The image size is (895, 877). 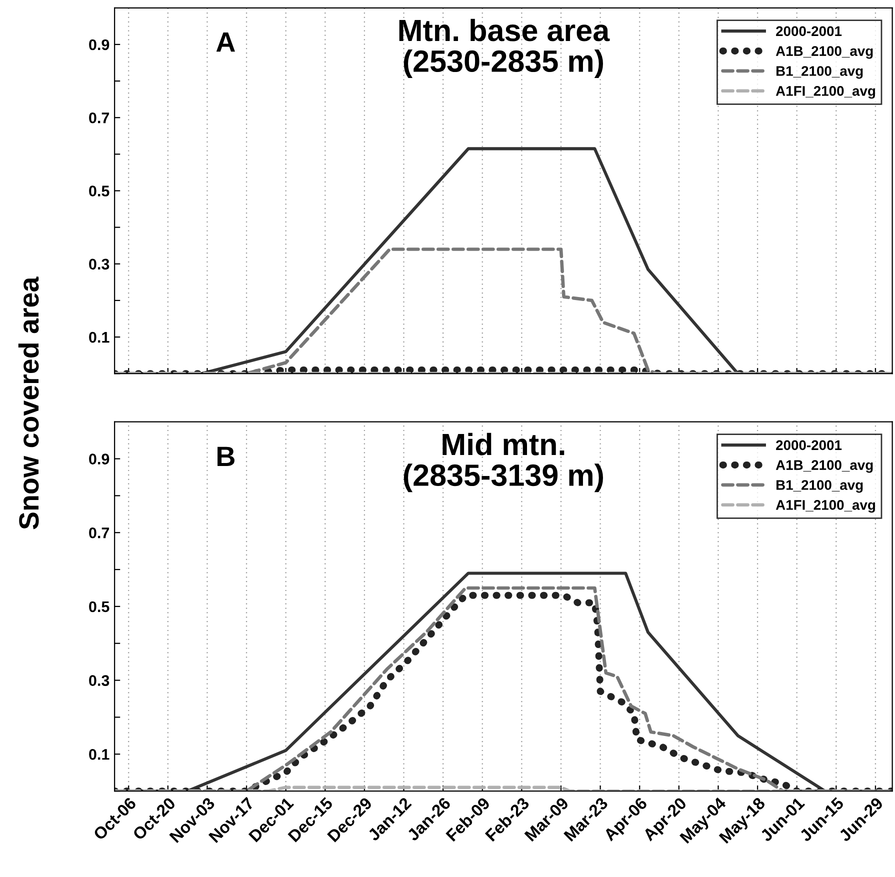 What do you see at coordinates (28, 403) in the screenshot?
I see `y-axis-title: Snow covered area` at bounding box center [28, 403].